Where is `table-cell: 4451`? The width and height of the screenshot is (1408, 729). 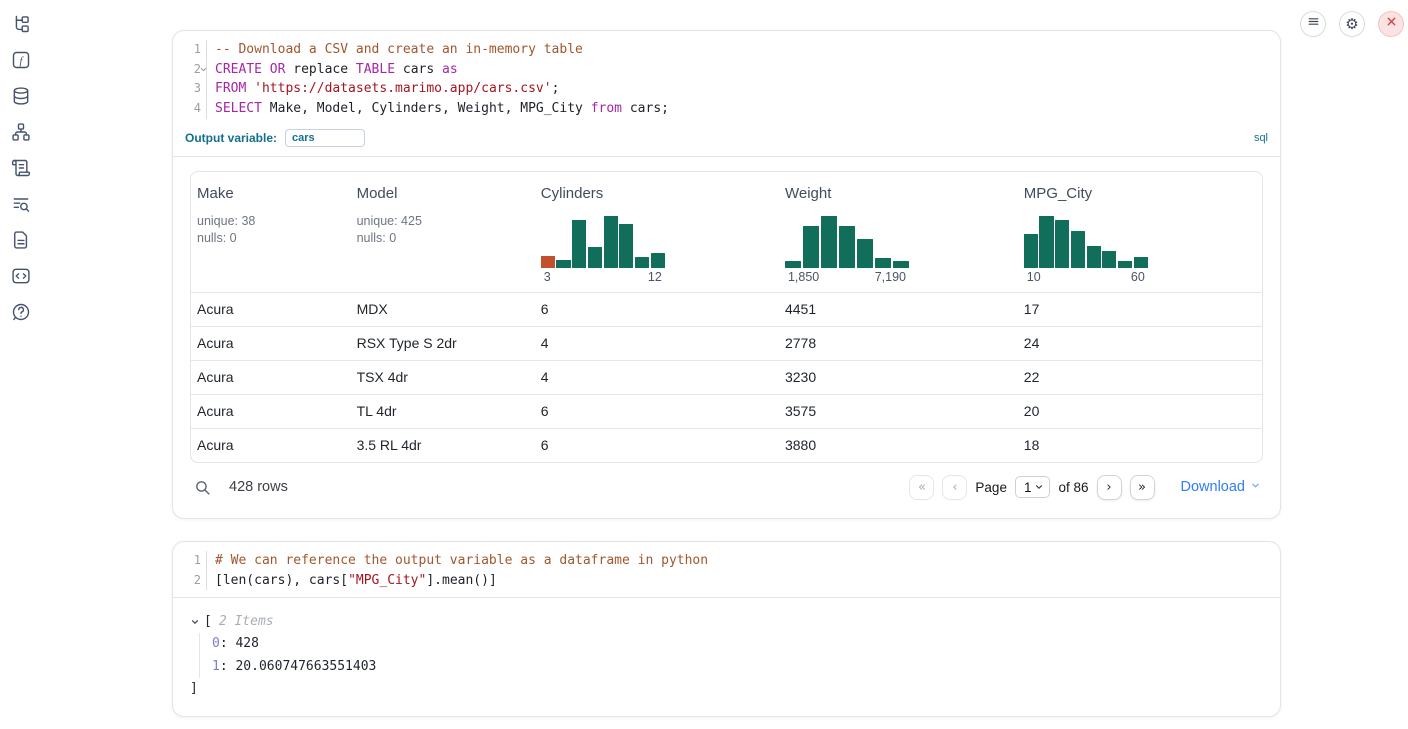
table-cell: 4451 is located at coordinates (800, 309).